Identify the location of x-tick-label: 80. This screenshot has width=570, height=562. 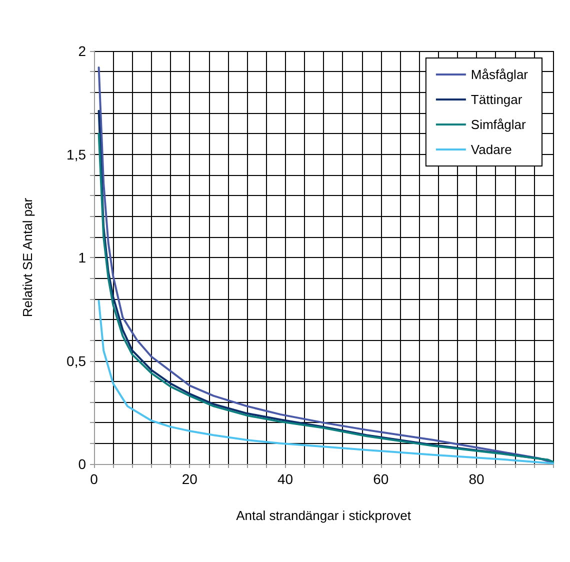
(476, 479).